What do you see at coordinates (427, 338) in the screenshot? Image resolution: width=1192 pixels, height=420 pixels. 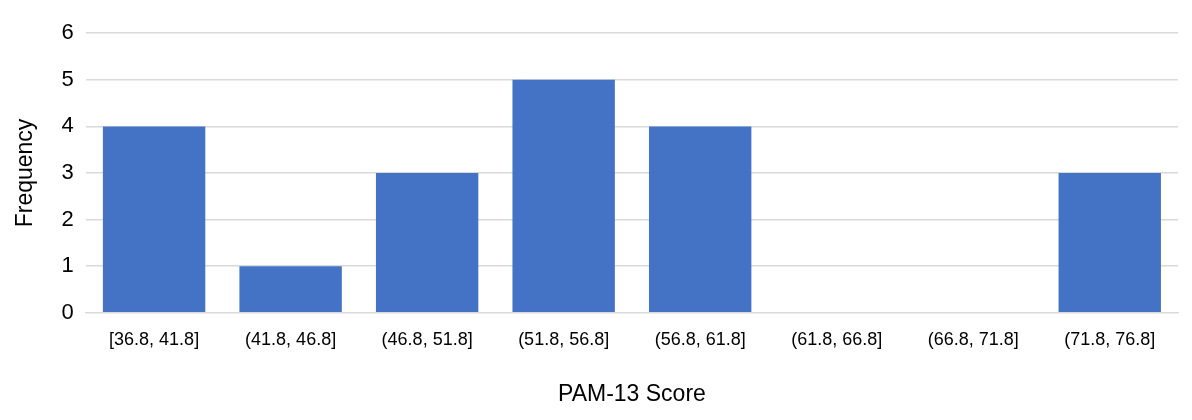 I see `x-tick-label: (46.8, 51.8]` at bounding box center [427, 338].